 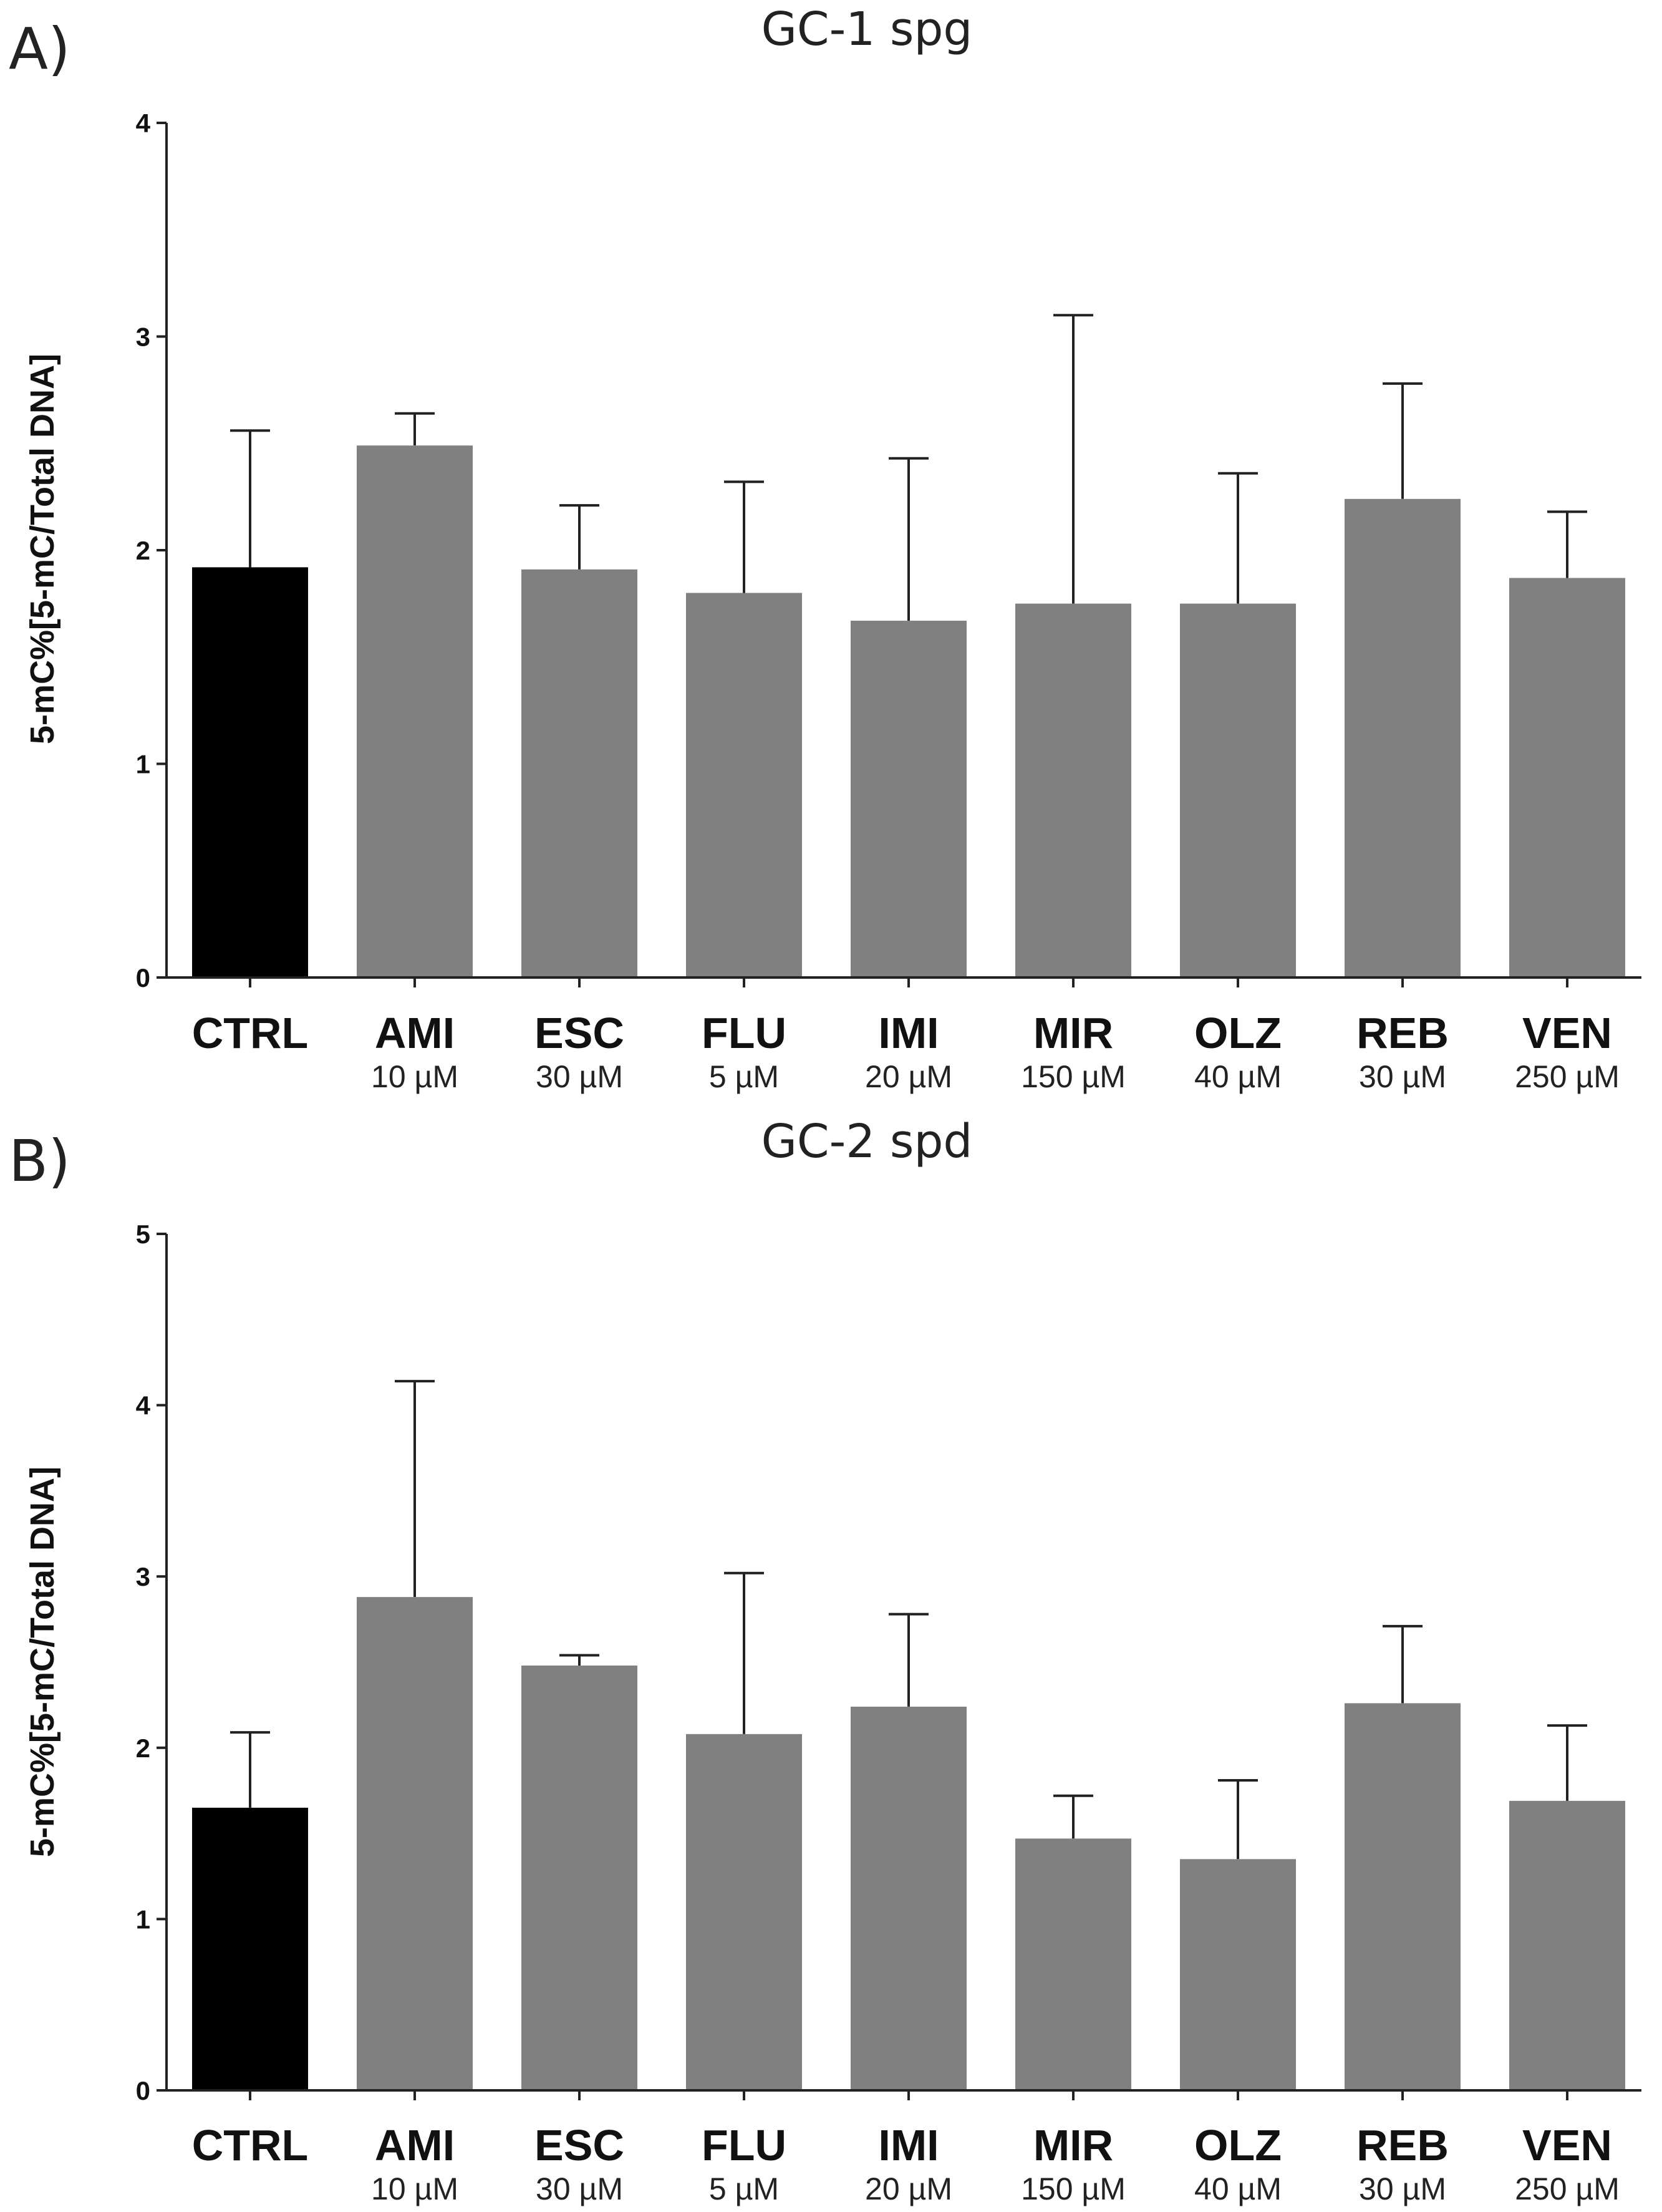 I want to click on chart-title: GC-1 spg, so click(x=867, y=29).